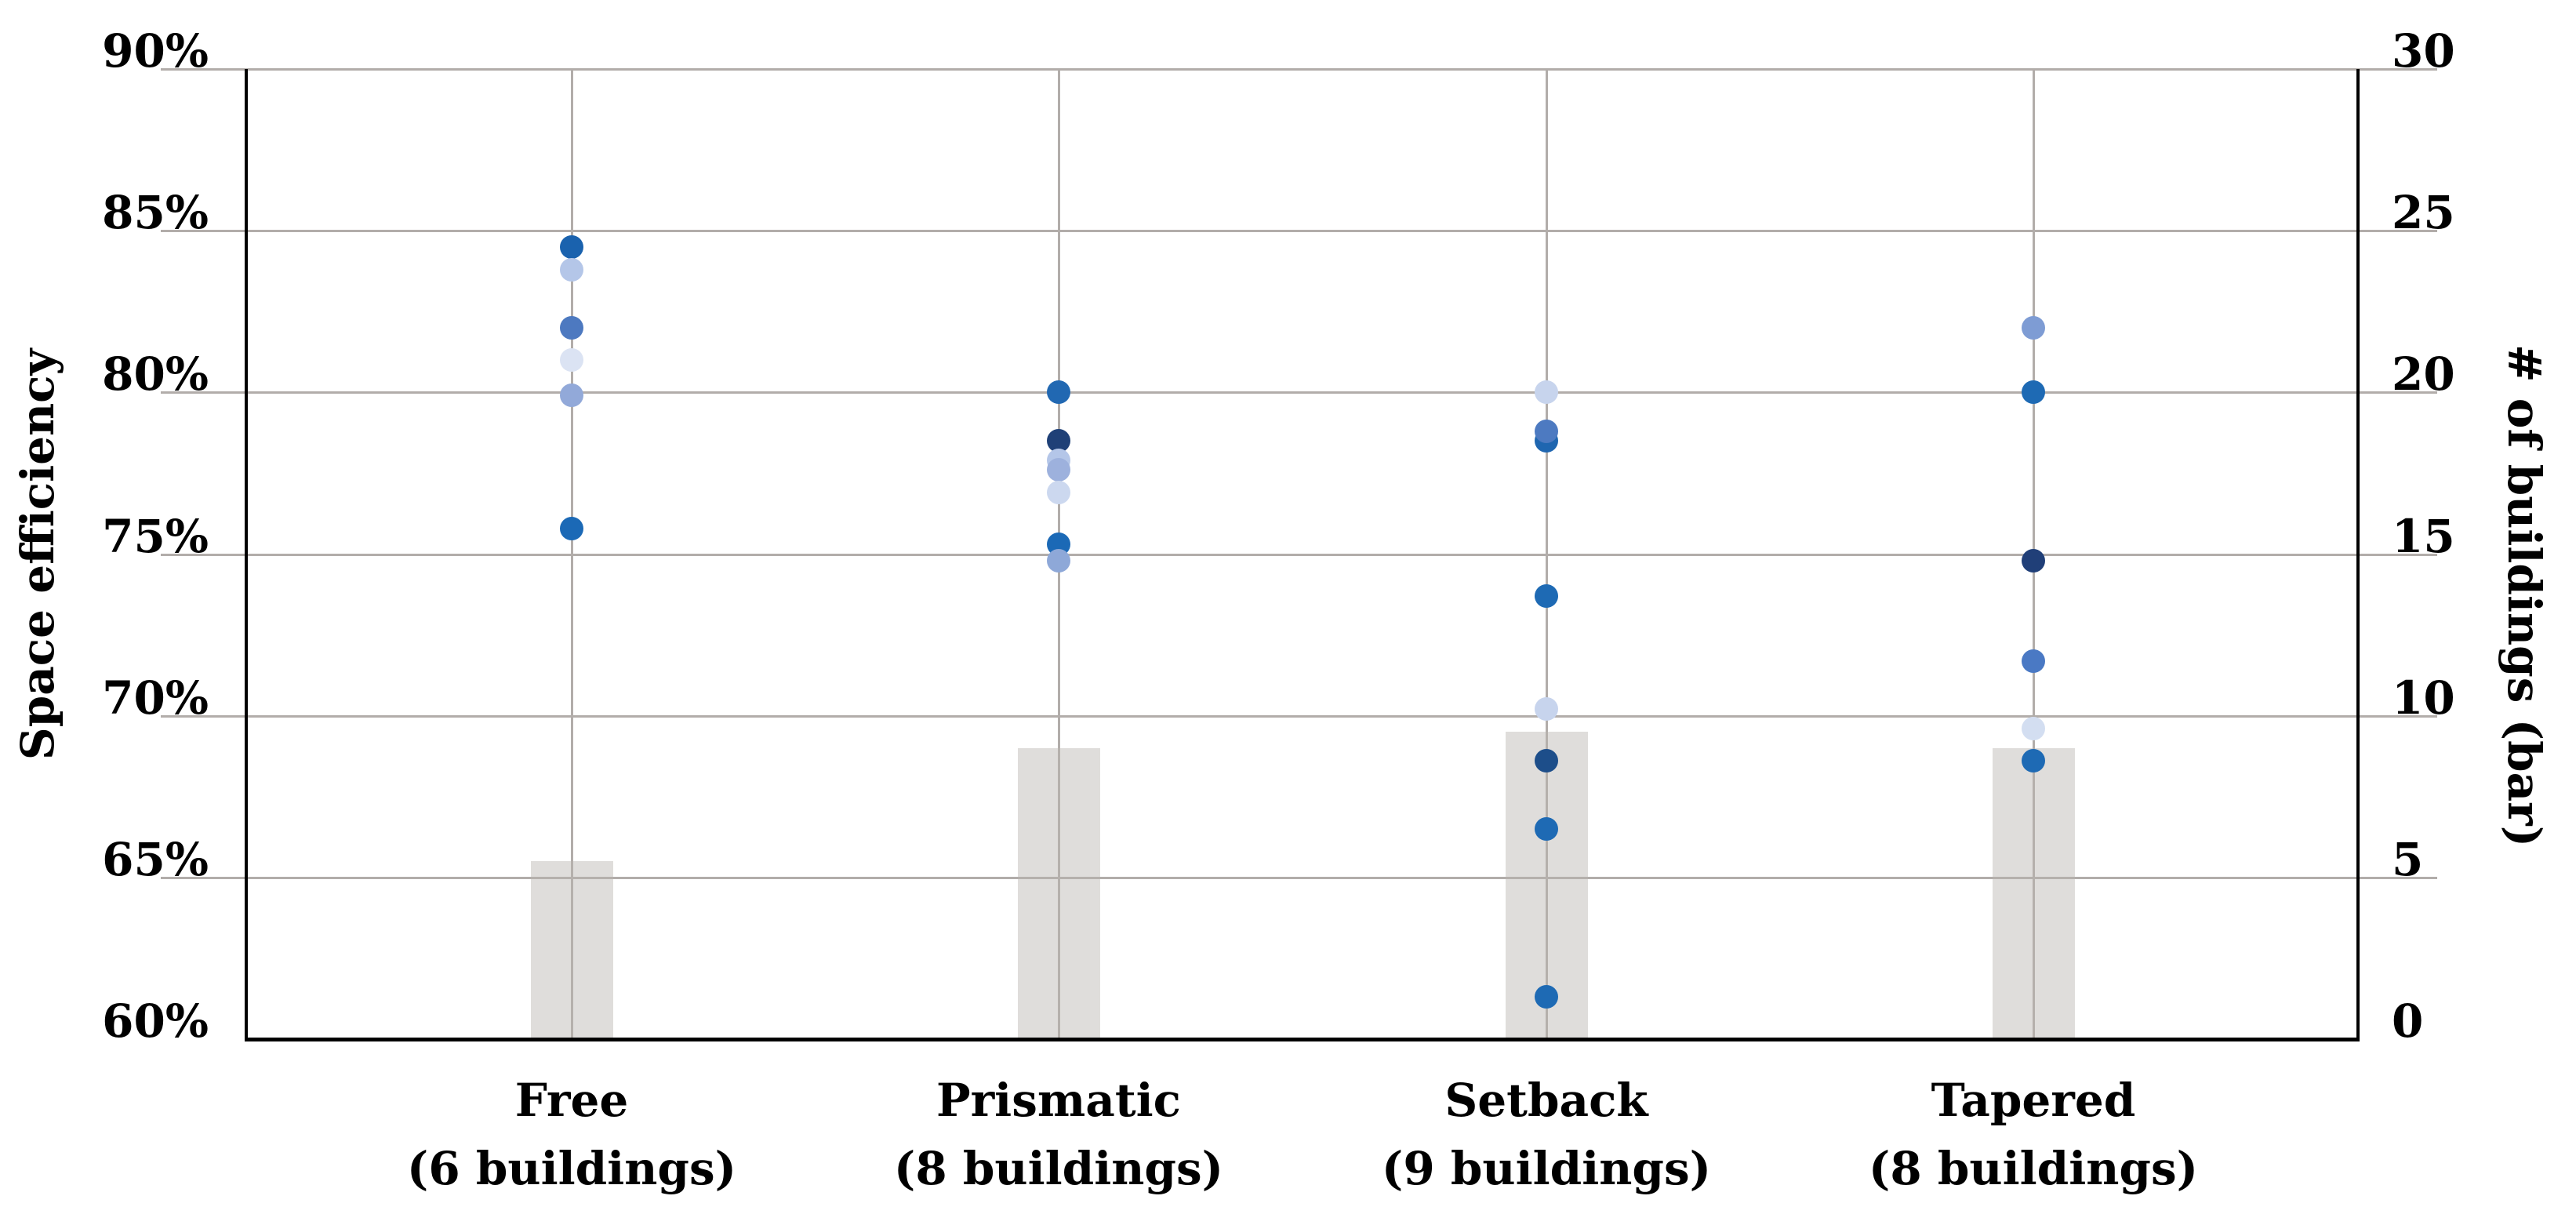 The width and height of the screenshot is (2576, 1225). What do you see at coordinates (2423, 213) in the screenshot?
I see `right-axis-tick-label: 25` at bounding box center [2423, 213].